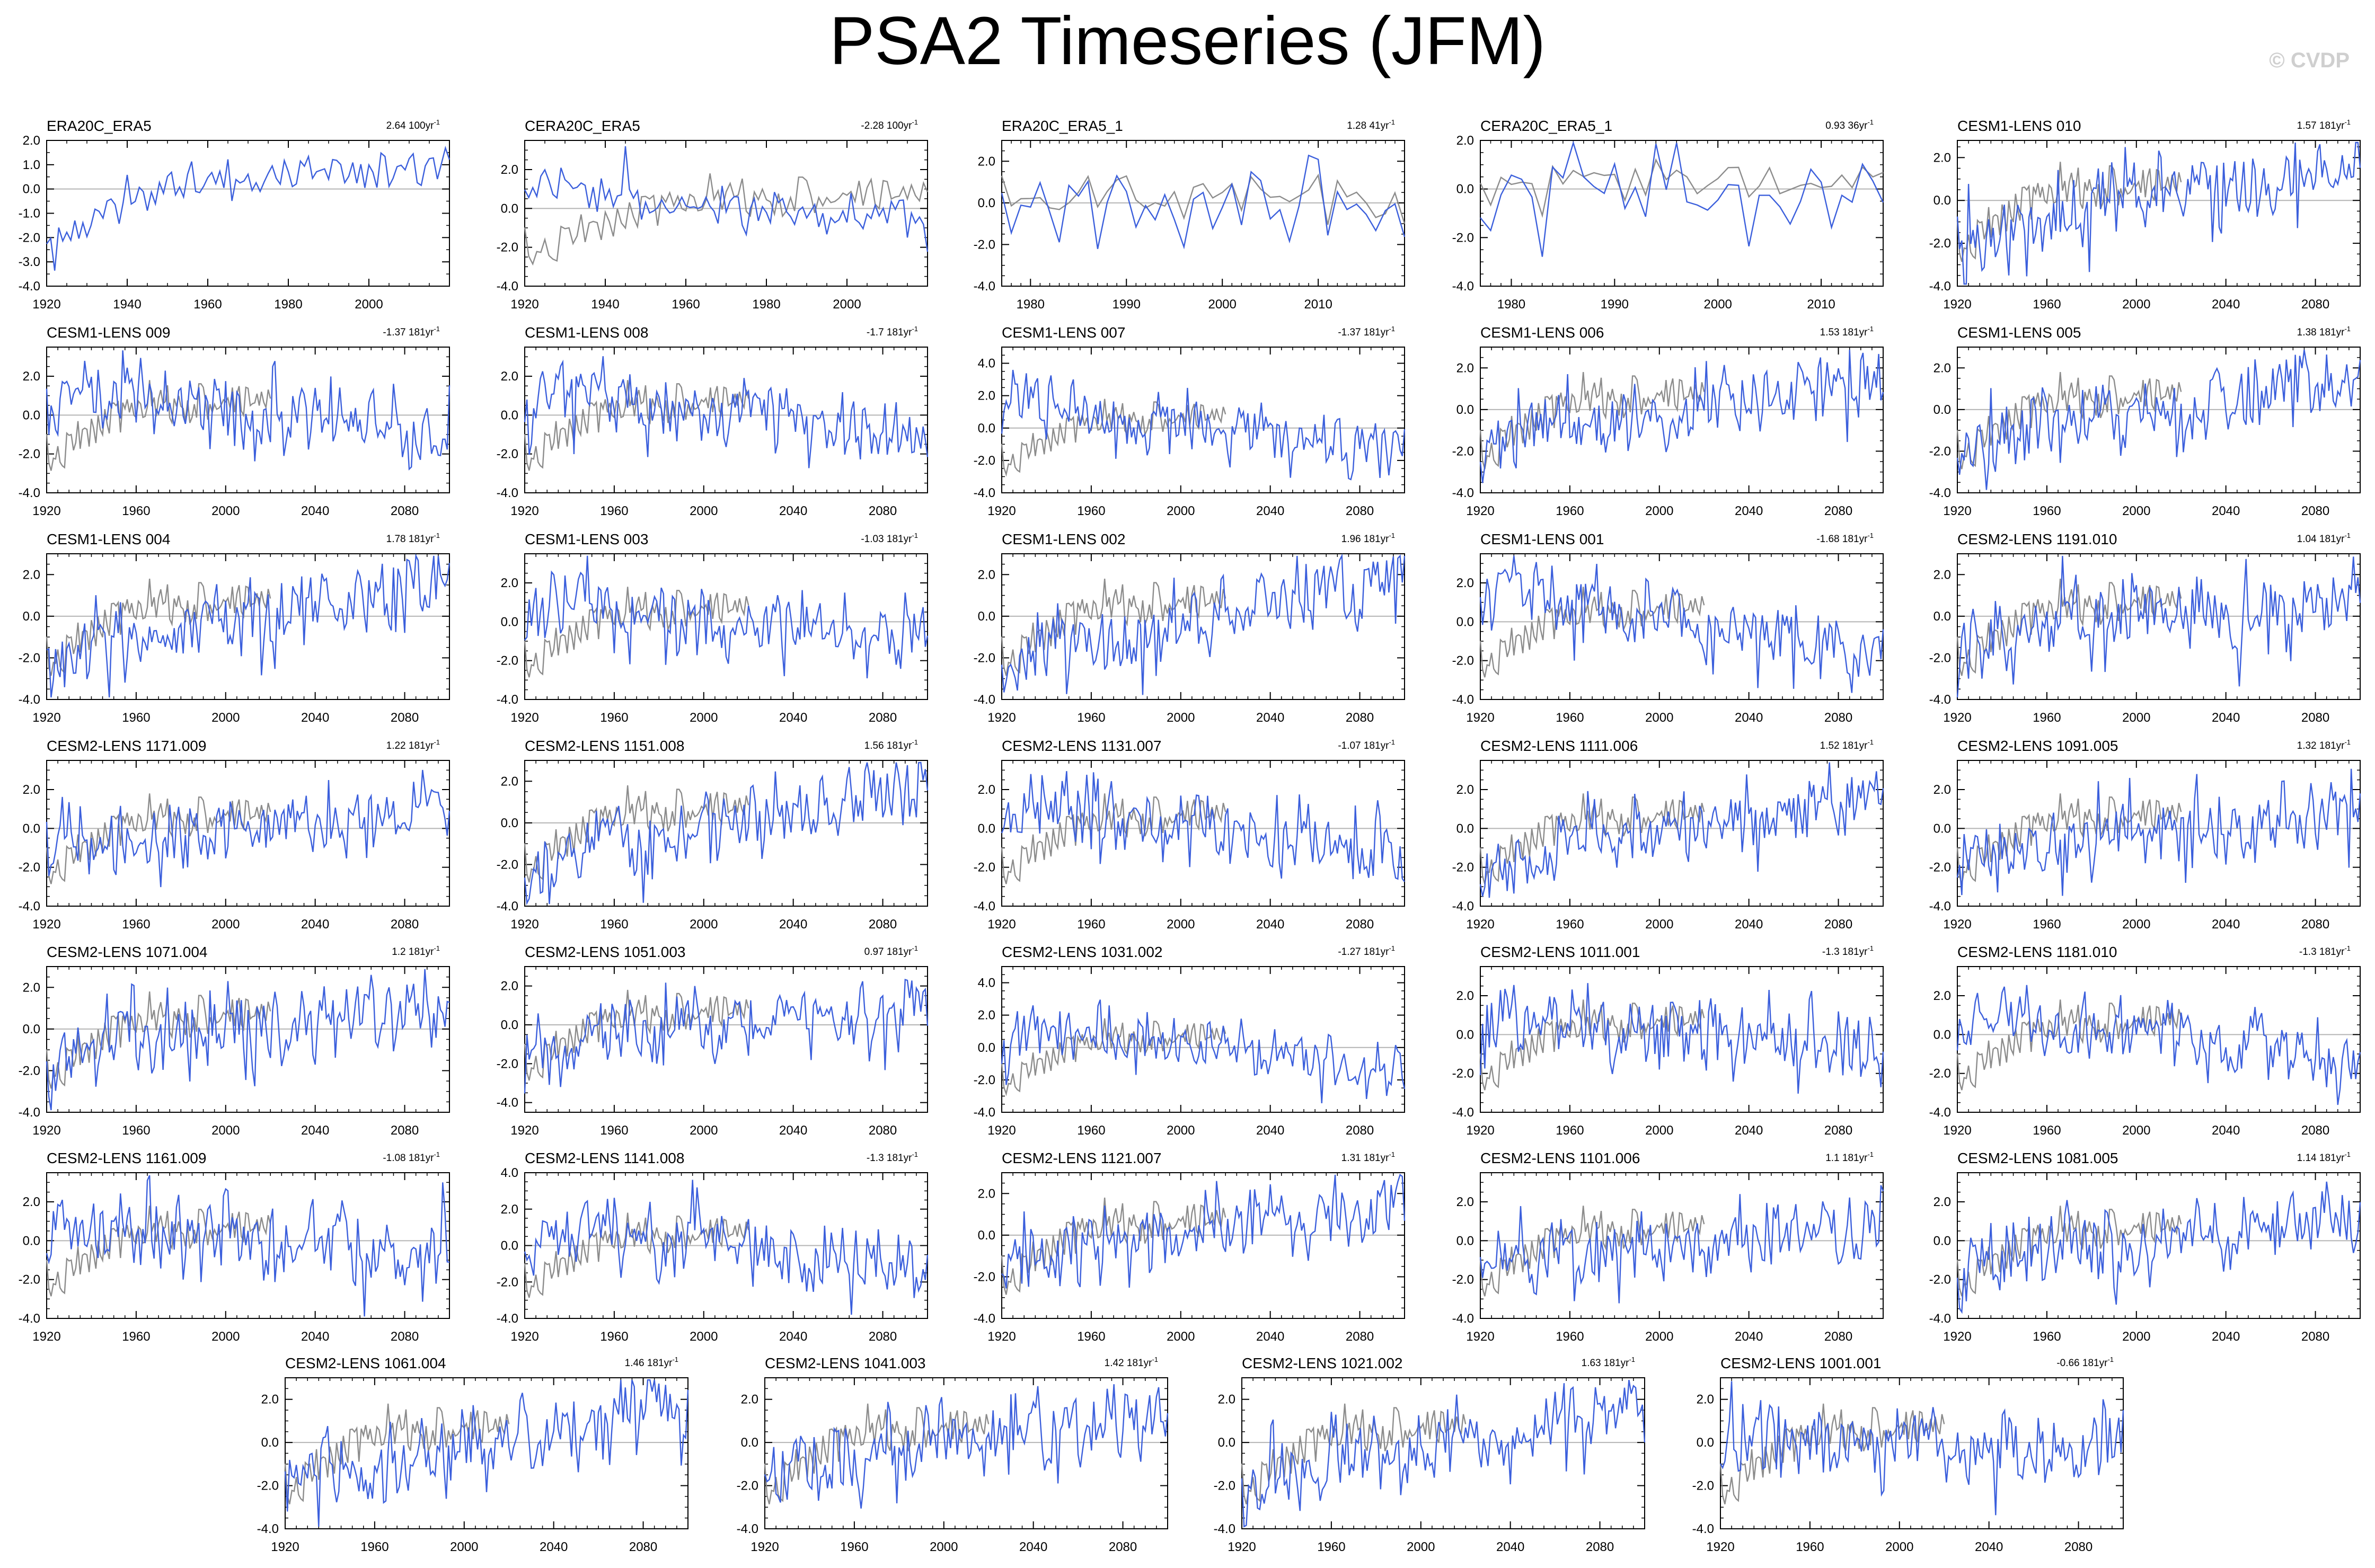  What do you see at coordinates (1847, 744) in the screenshot?
I see `panel-trend: 1.52 181yr-1` at bounding box center [1847, 744].